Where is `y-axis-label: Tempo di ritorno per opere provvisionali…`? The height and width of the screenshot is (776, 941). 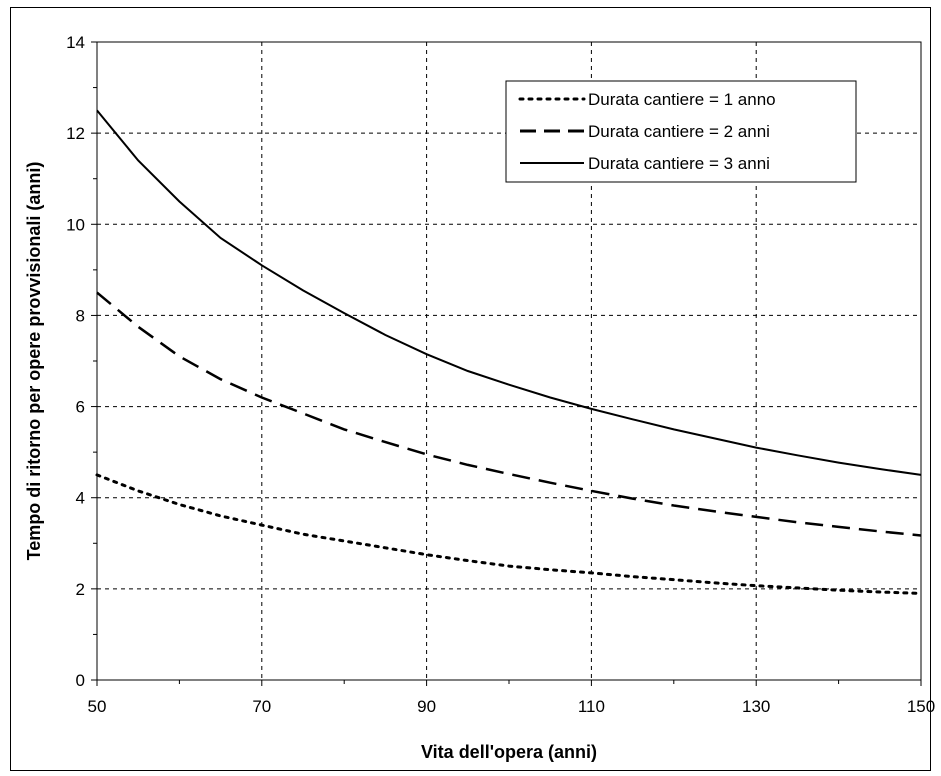
y-axis-label: Tempo di ritorno per opere provvisionali… is located at coordinates (34, 361).